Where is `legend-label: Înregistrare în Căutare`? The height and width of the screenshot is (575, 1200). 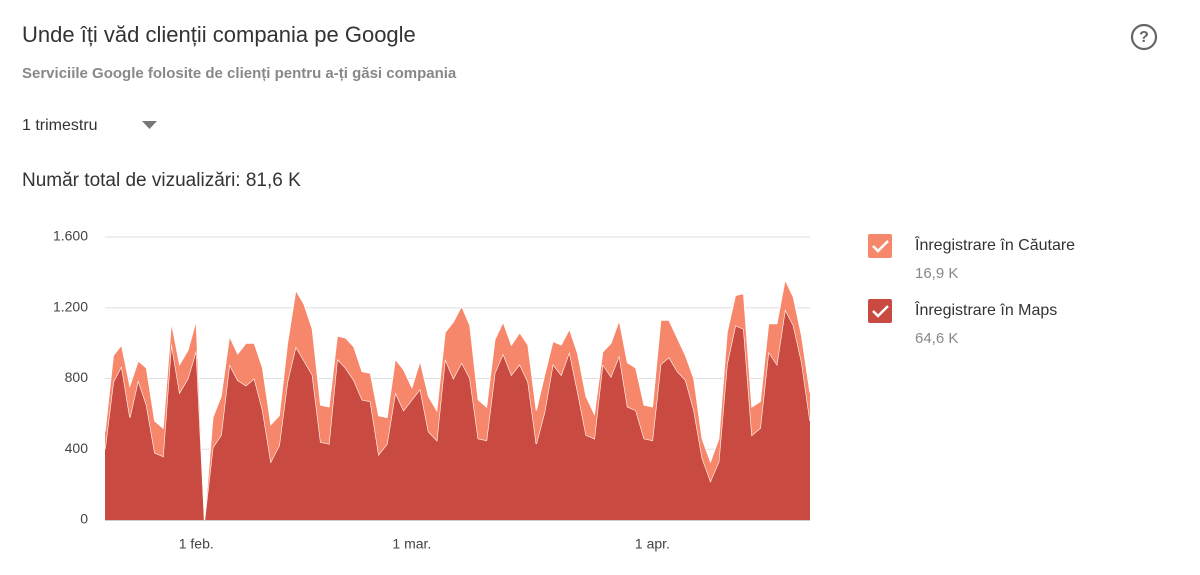
legend-label: Înregistrare în Căutare is located at coordinates (994, 244).